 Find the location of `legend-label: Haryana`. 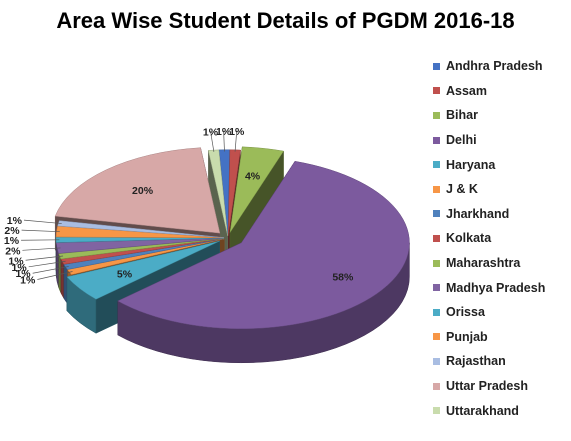

legend-label: Haryana is located at coordinates (471, 164).